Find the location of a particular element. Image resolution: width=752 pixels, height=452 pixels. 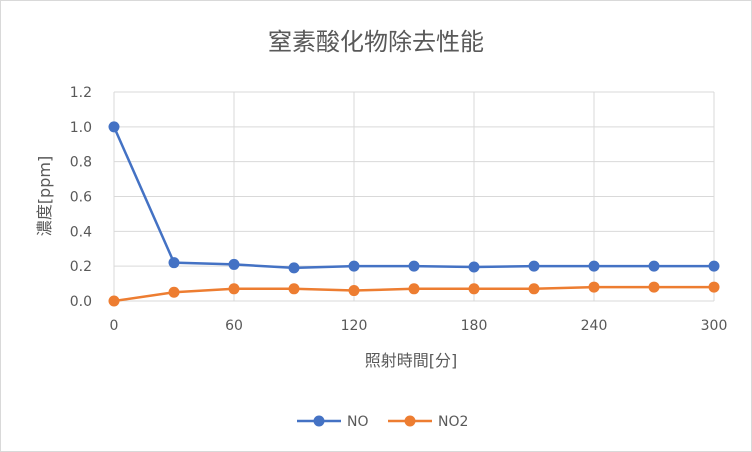

x-axis-label: 照射時間[分] is located at coordinates (411, 360).